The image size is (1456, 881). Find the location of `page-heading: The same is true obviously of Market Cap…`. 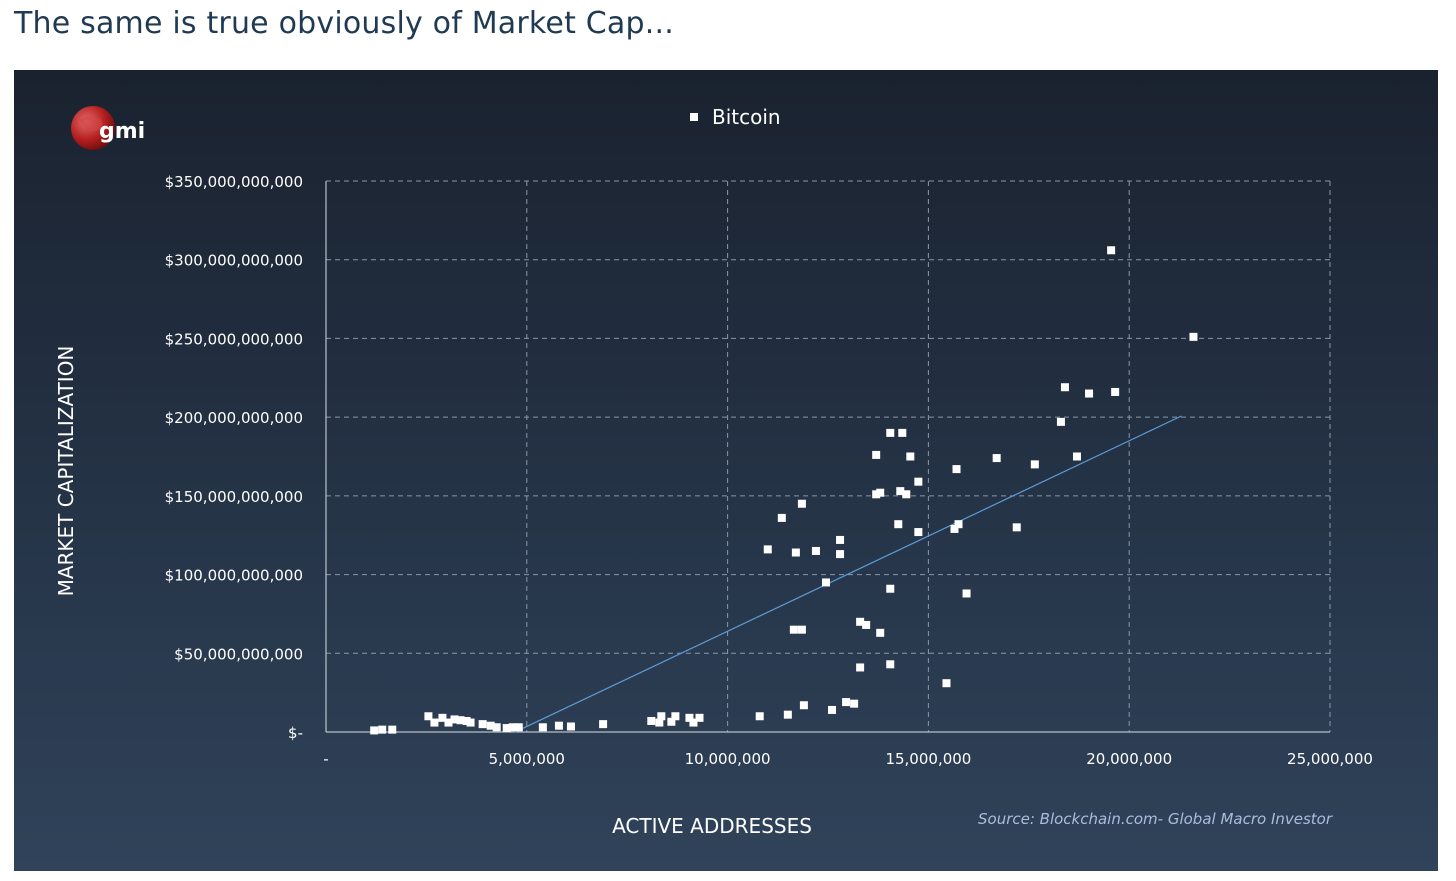

page-heading: The same is true obviously of Market Cap… is located at coordinates (344, 23).